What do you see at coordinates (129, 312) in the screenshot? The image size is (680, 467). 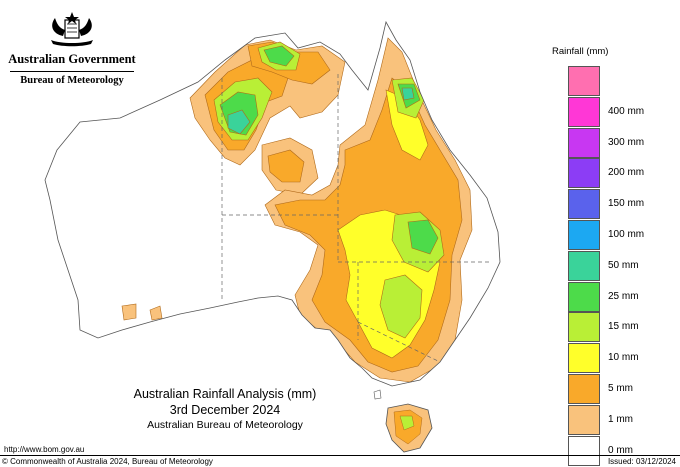 I see `contour-1mm-sw` at bounding box center [129, 312].